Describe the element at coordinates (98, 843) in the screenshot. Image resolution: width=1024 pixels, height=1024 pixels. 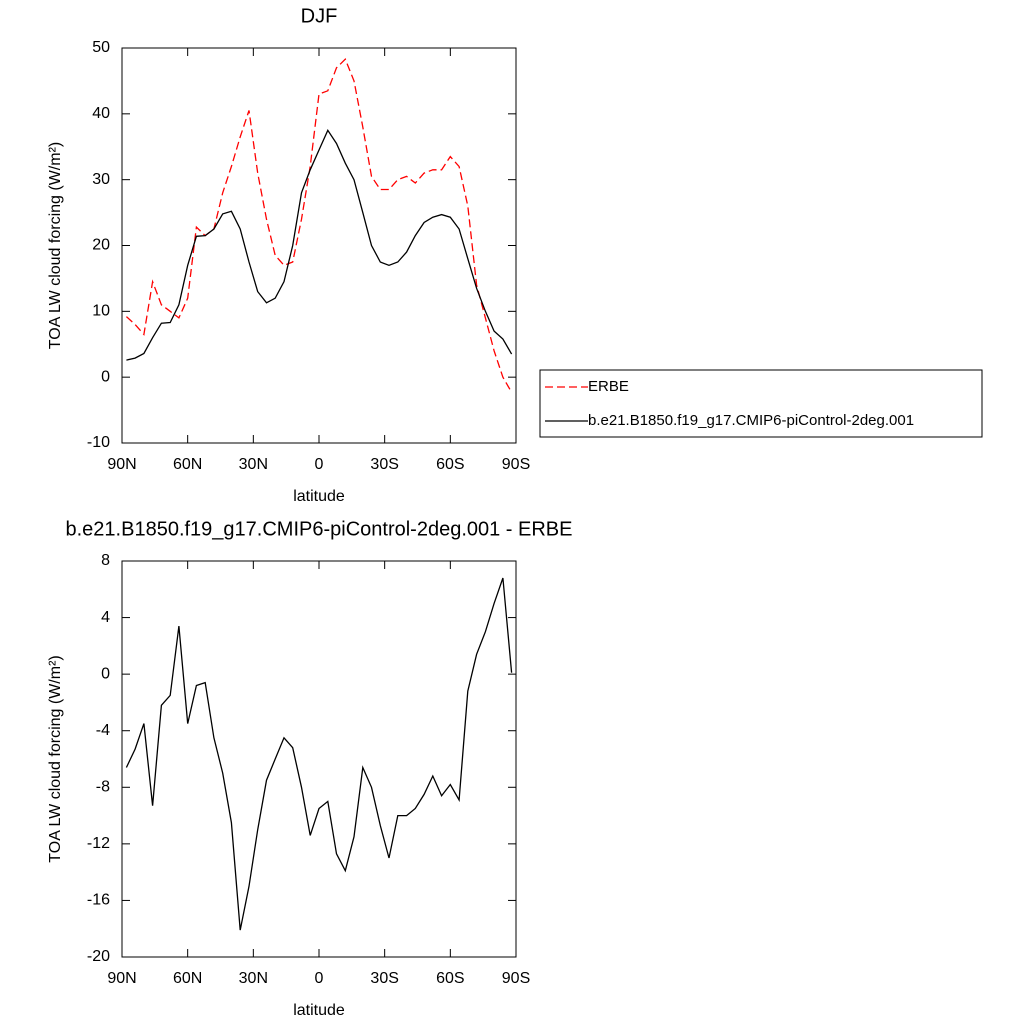
I see `y-tick-label: -12` at that location.